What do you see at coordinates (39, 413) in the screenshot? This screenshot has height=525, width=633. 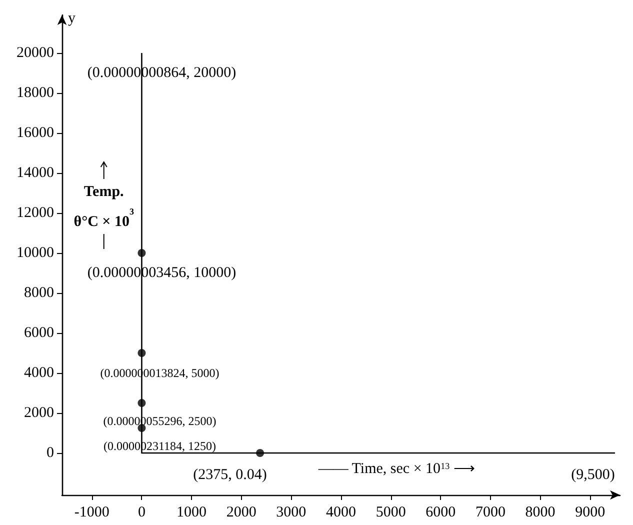 I see `y-tick-label: 2000` at bounding box center [39, 413].